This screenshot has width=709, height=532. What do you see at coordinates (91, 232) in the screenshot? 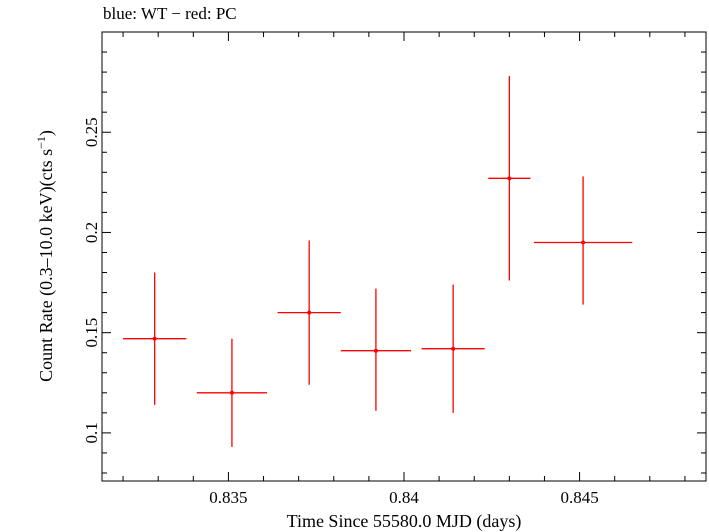
I see `y-tick-label: 0.2` at bounding box center [91, 232].